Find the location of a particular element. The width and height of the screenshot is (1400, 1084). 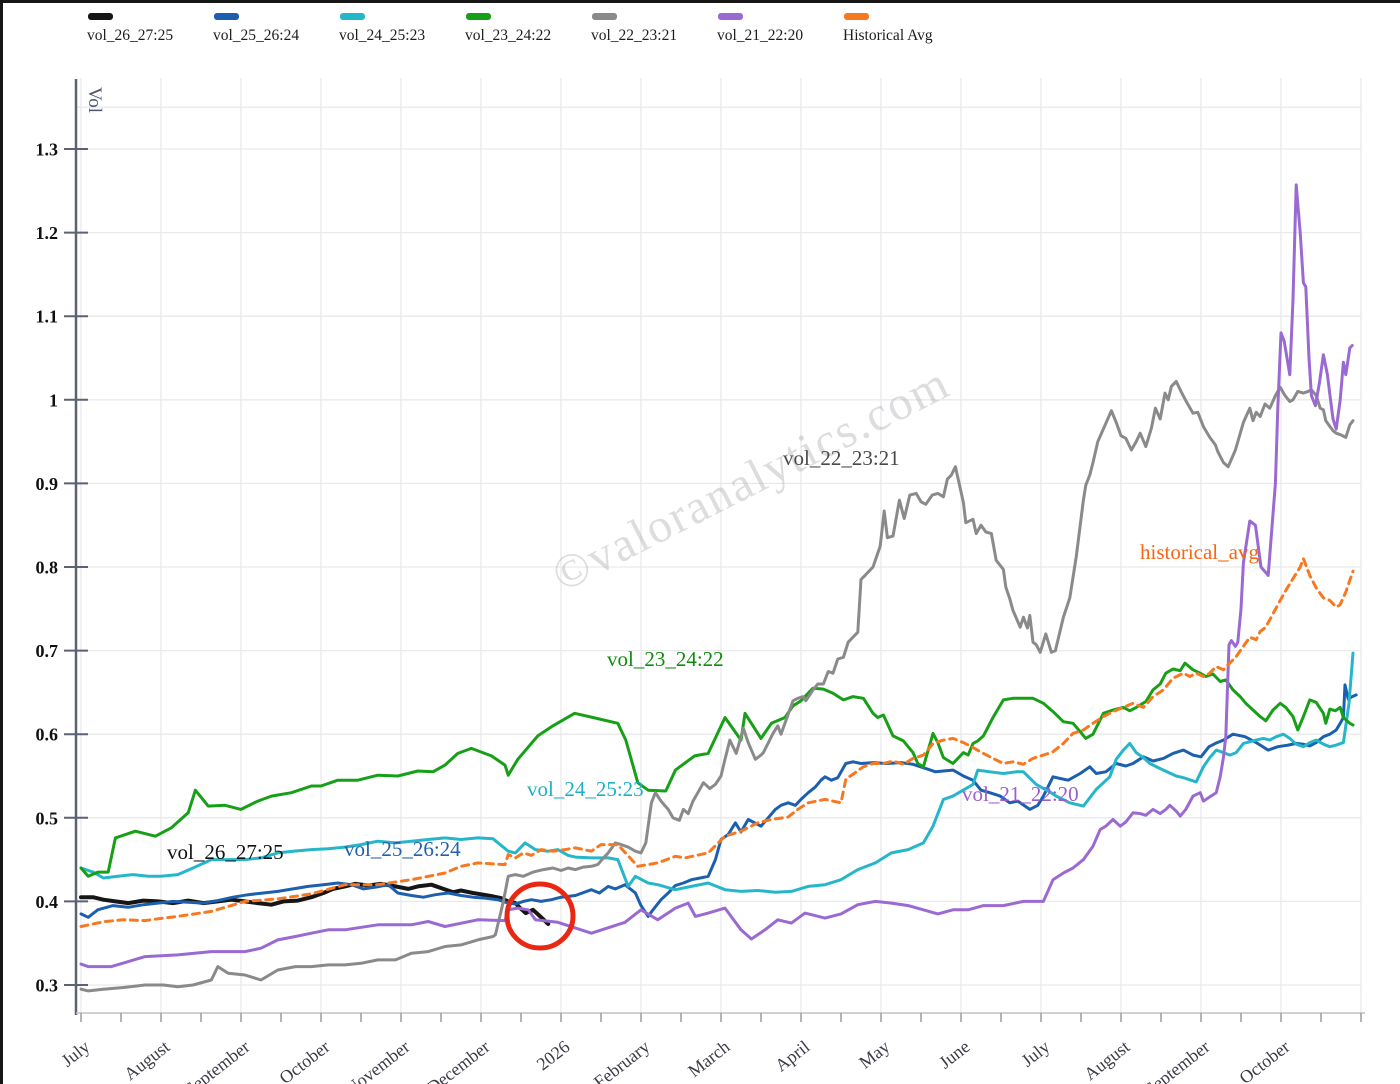

y-tick-label: 0.7 is located at coordinates (47, 651).